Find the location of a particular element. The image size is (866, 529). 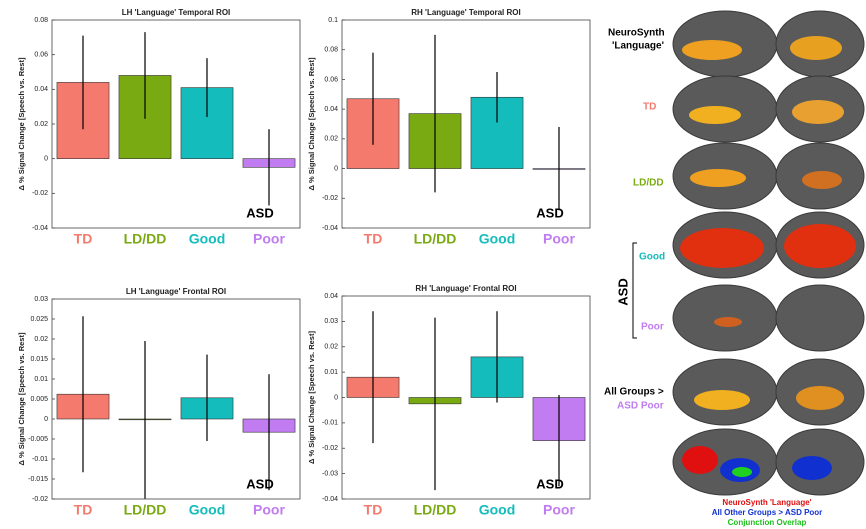

chart-title: LH 'Language' Temporal ROI is located at coordinates (176, 12).